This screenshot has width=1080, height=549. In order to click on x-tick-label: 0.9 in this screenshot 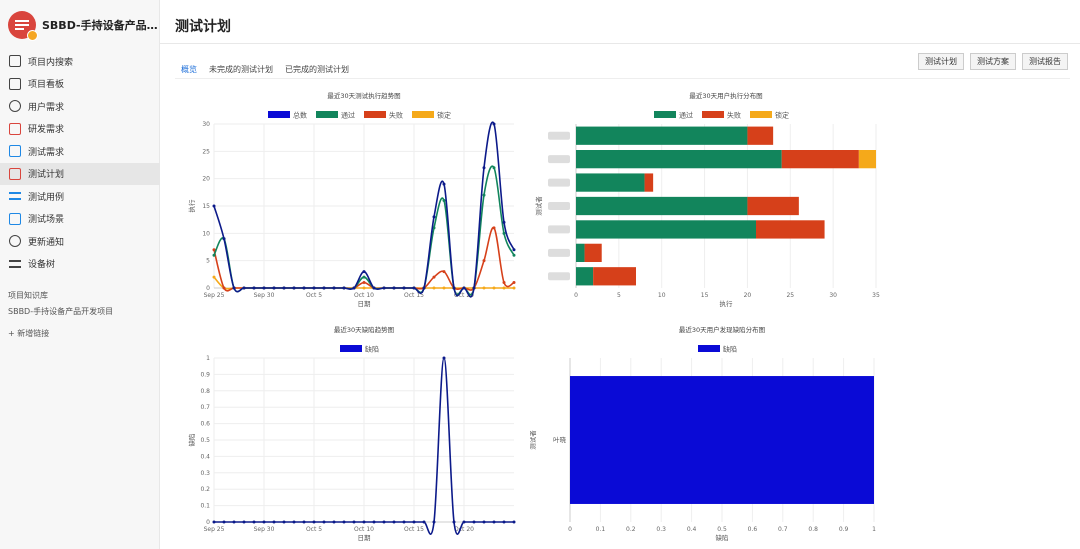, I will do `click(844, 529)`.